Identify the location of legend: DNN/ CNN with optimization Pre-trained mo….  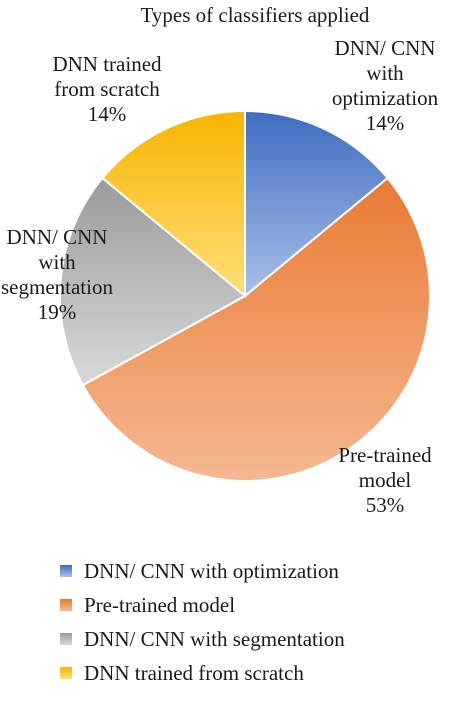
(202, 622).